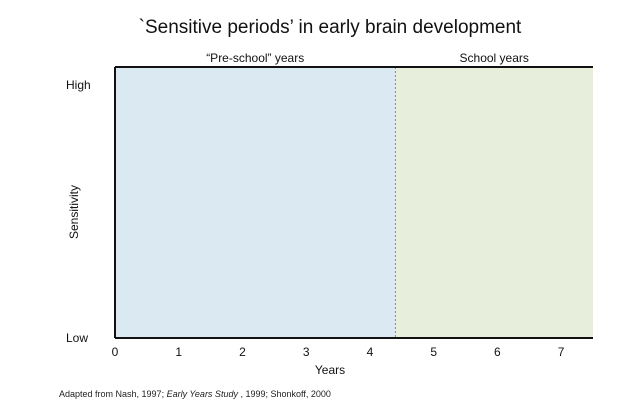 The image size is (644, 416). Describe the element at coordinates (338, 352) in the screenshot. I see `x-tick-labels: 0 1 2 3 4 5 6 7` at that location.